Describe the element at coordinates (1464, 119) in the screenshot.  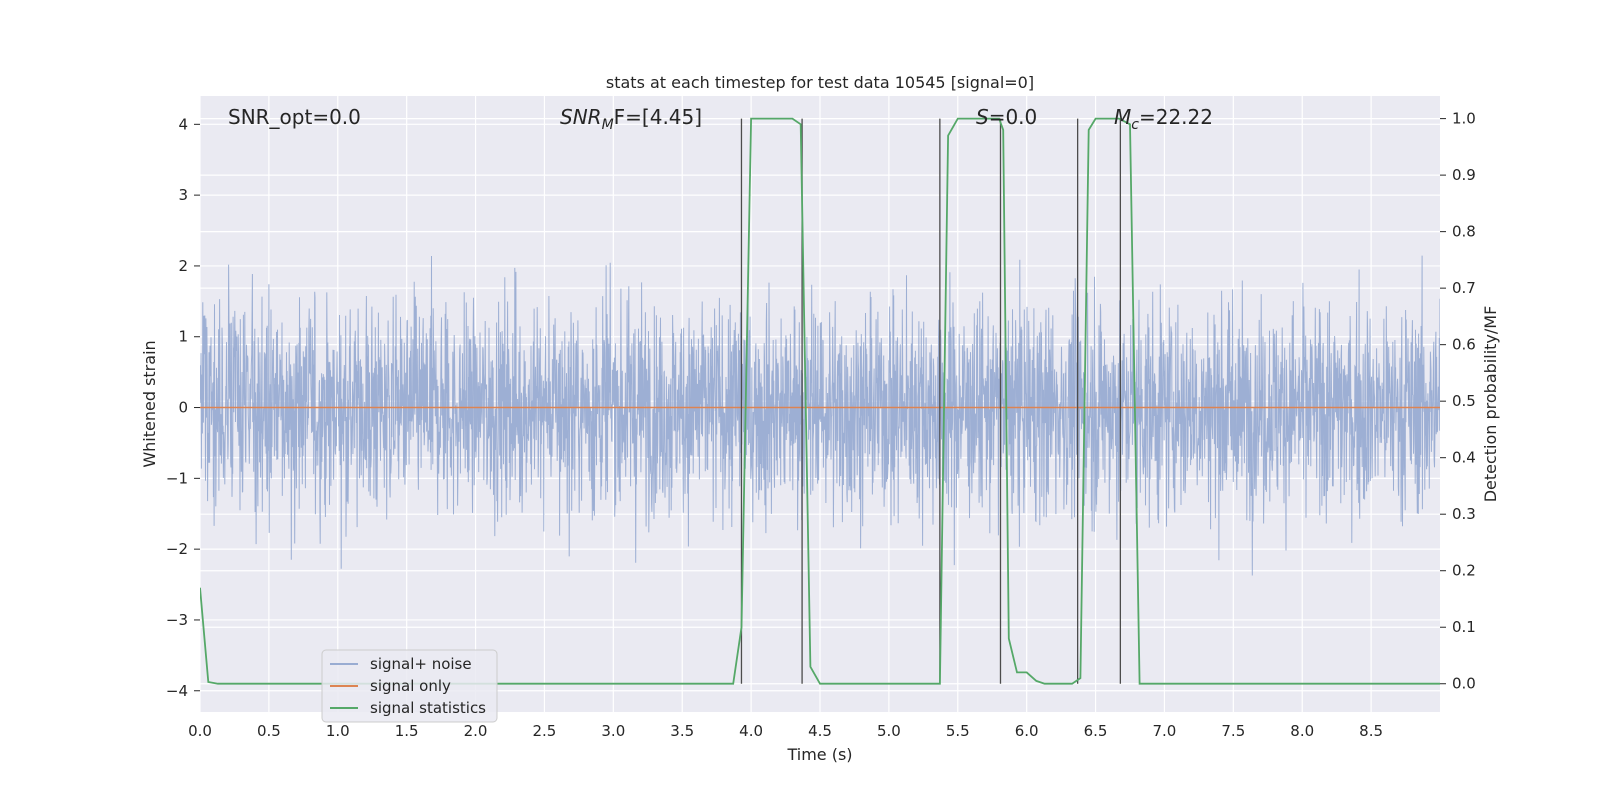
I see `y-tick-label-right: 1.0` at that location.